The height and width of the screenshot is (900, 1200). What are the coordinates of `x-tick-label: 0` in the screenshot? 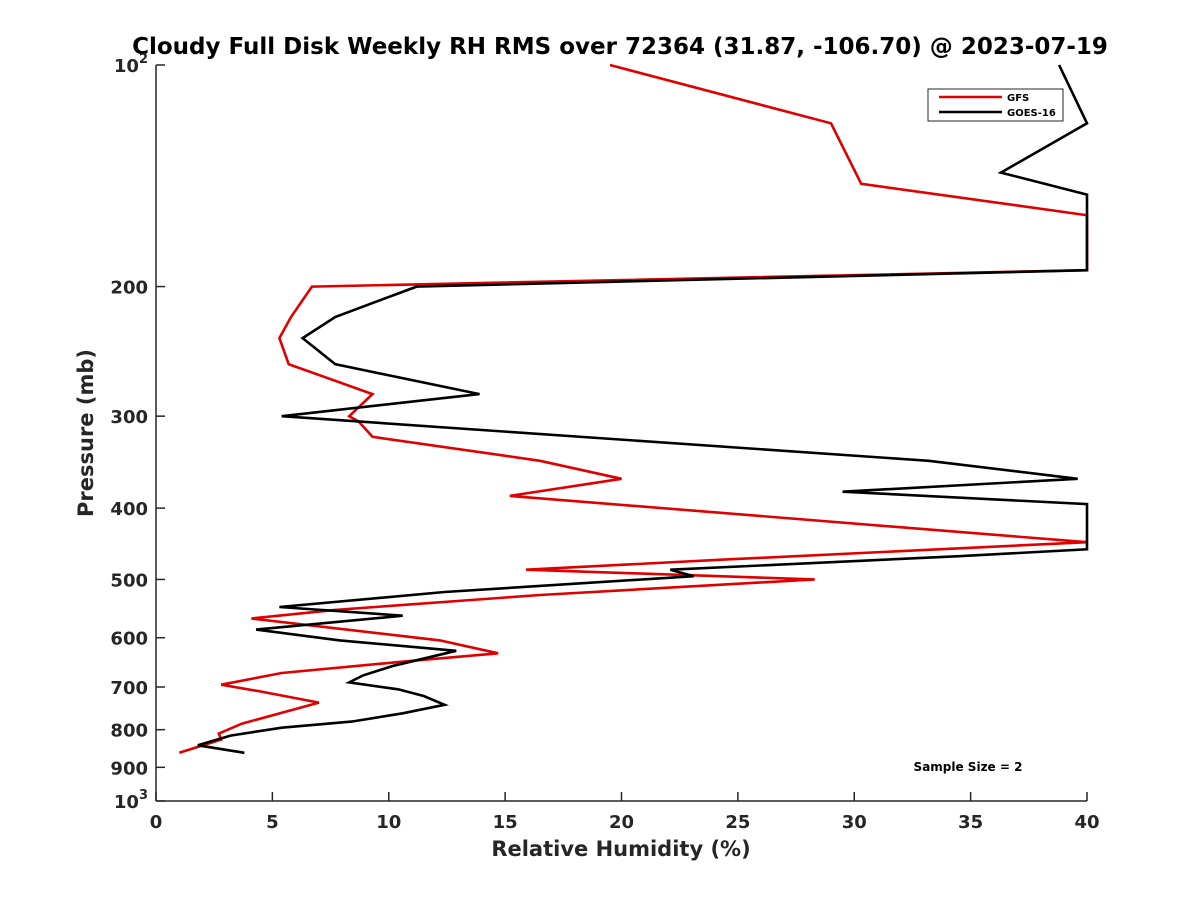 It's located at (156, 822).